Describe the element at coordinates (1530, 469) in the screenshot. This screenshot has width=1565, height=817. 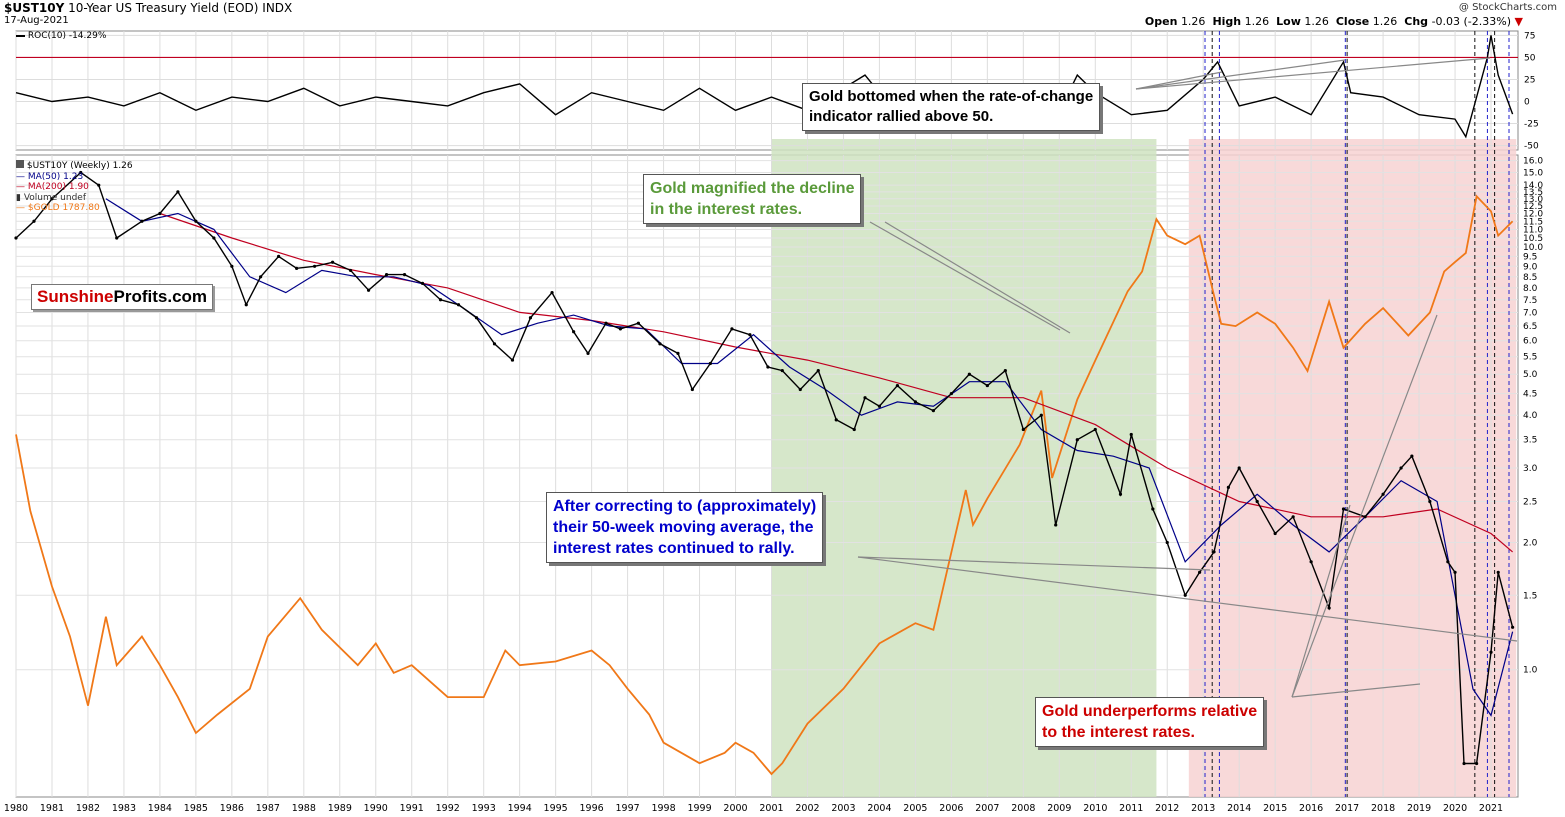
I see `yield-tick-label: 3.0` at that location.